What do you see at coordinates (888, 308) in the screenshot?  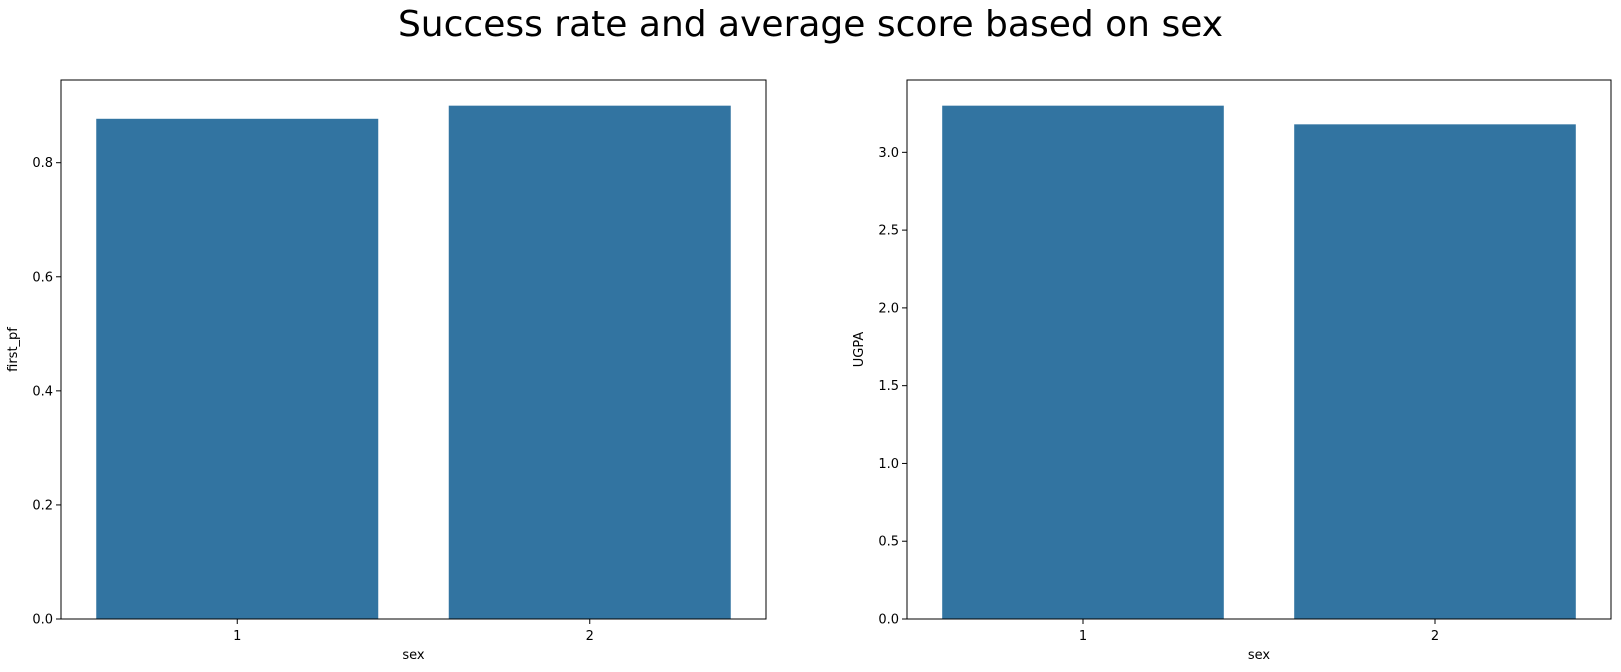 I see `y-tick-label: 2.0` at bounding box center [888, 308].